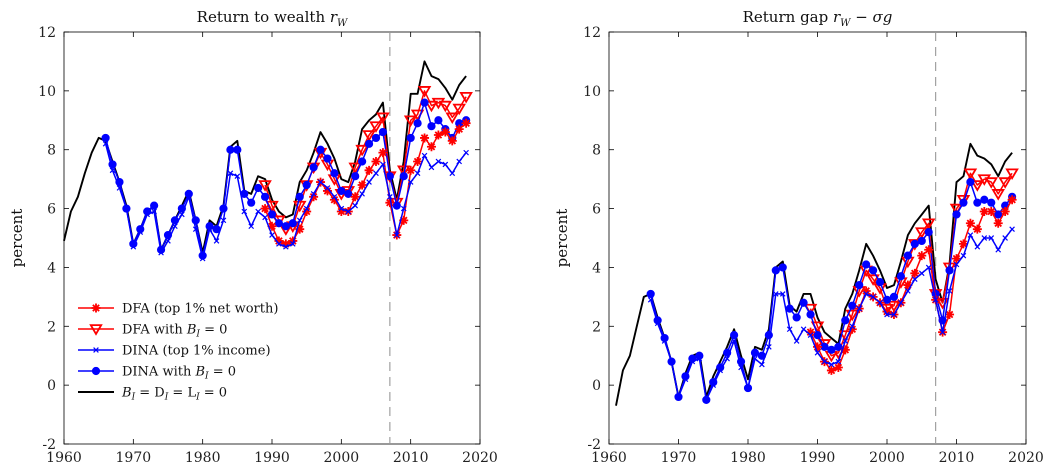 The image size is (1056, 473). I want to click on series-dina, so click(285, 201).